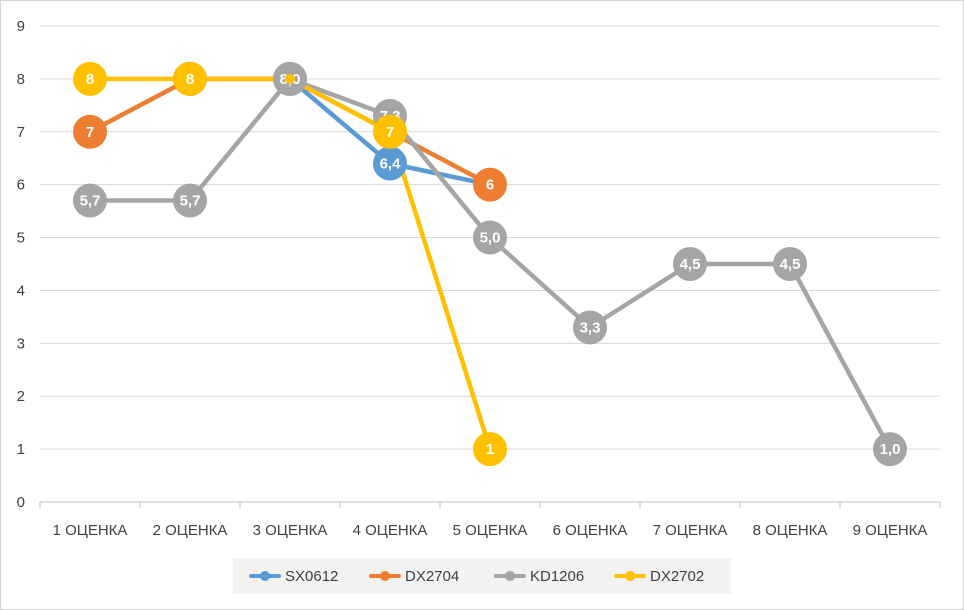  I want to click on data-label-KD1206: 5,0, so click(490, 238).